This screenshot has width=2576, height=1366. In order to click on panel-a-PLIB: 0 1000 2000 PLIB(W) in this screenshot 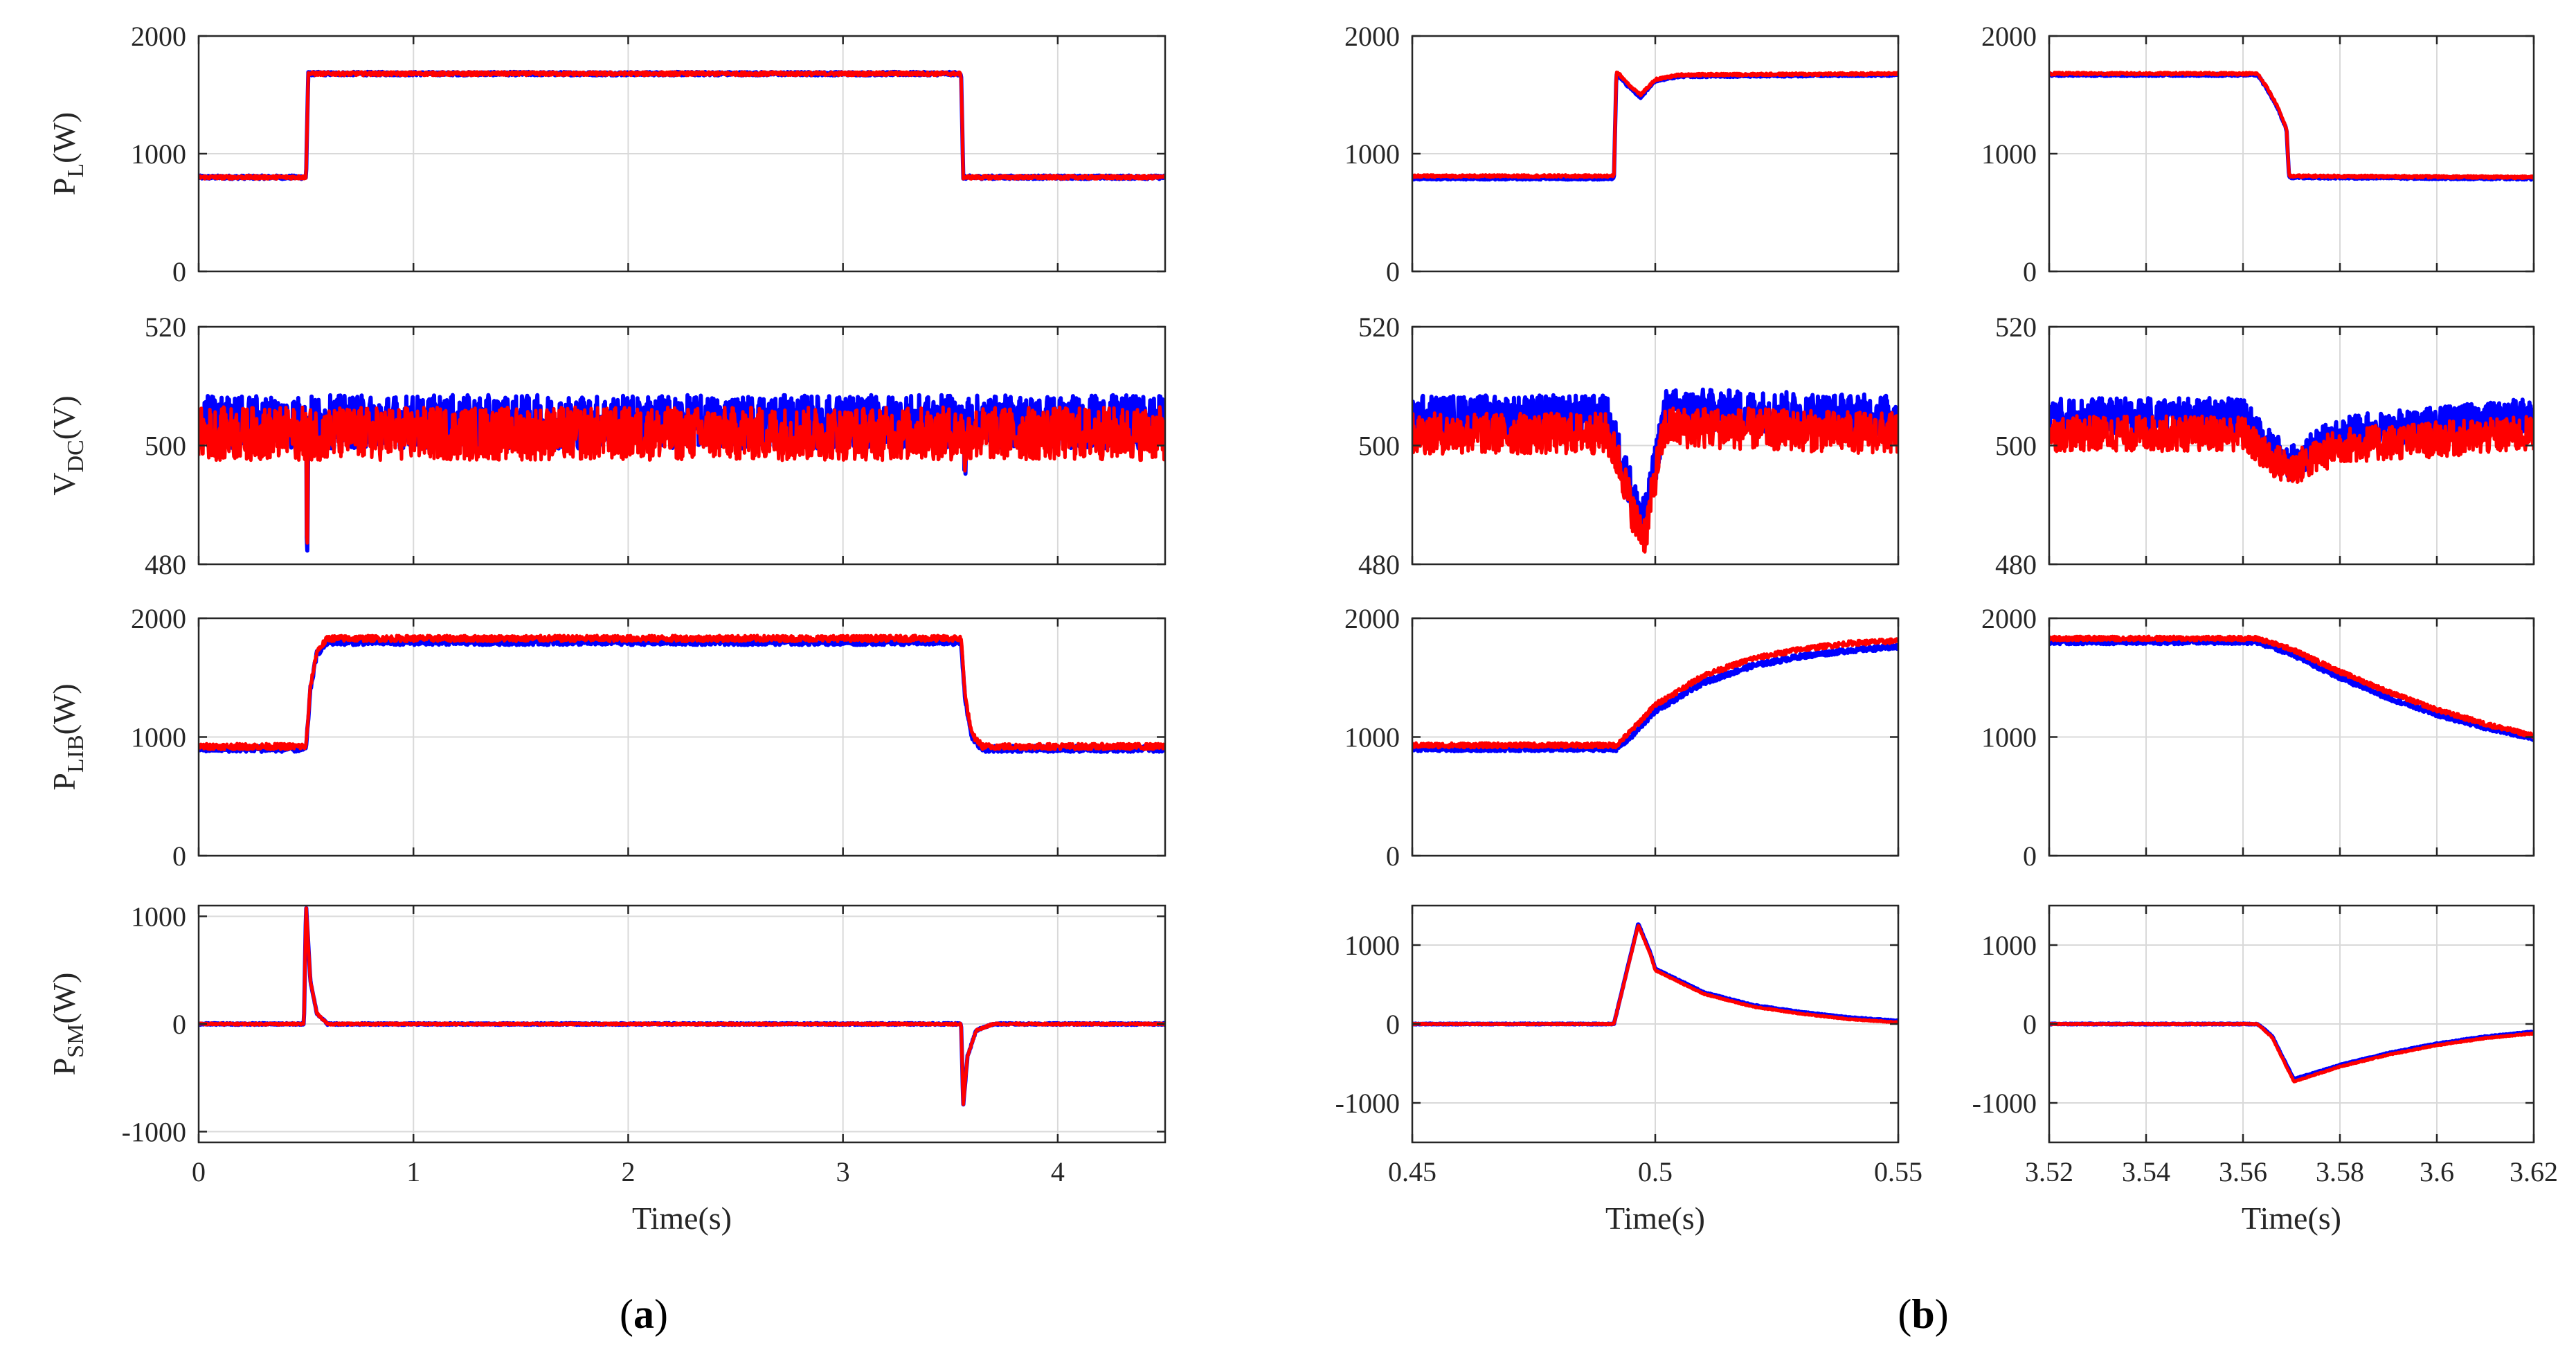, I will do `click(606, 738)`.